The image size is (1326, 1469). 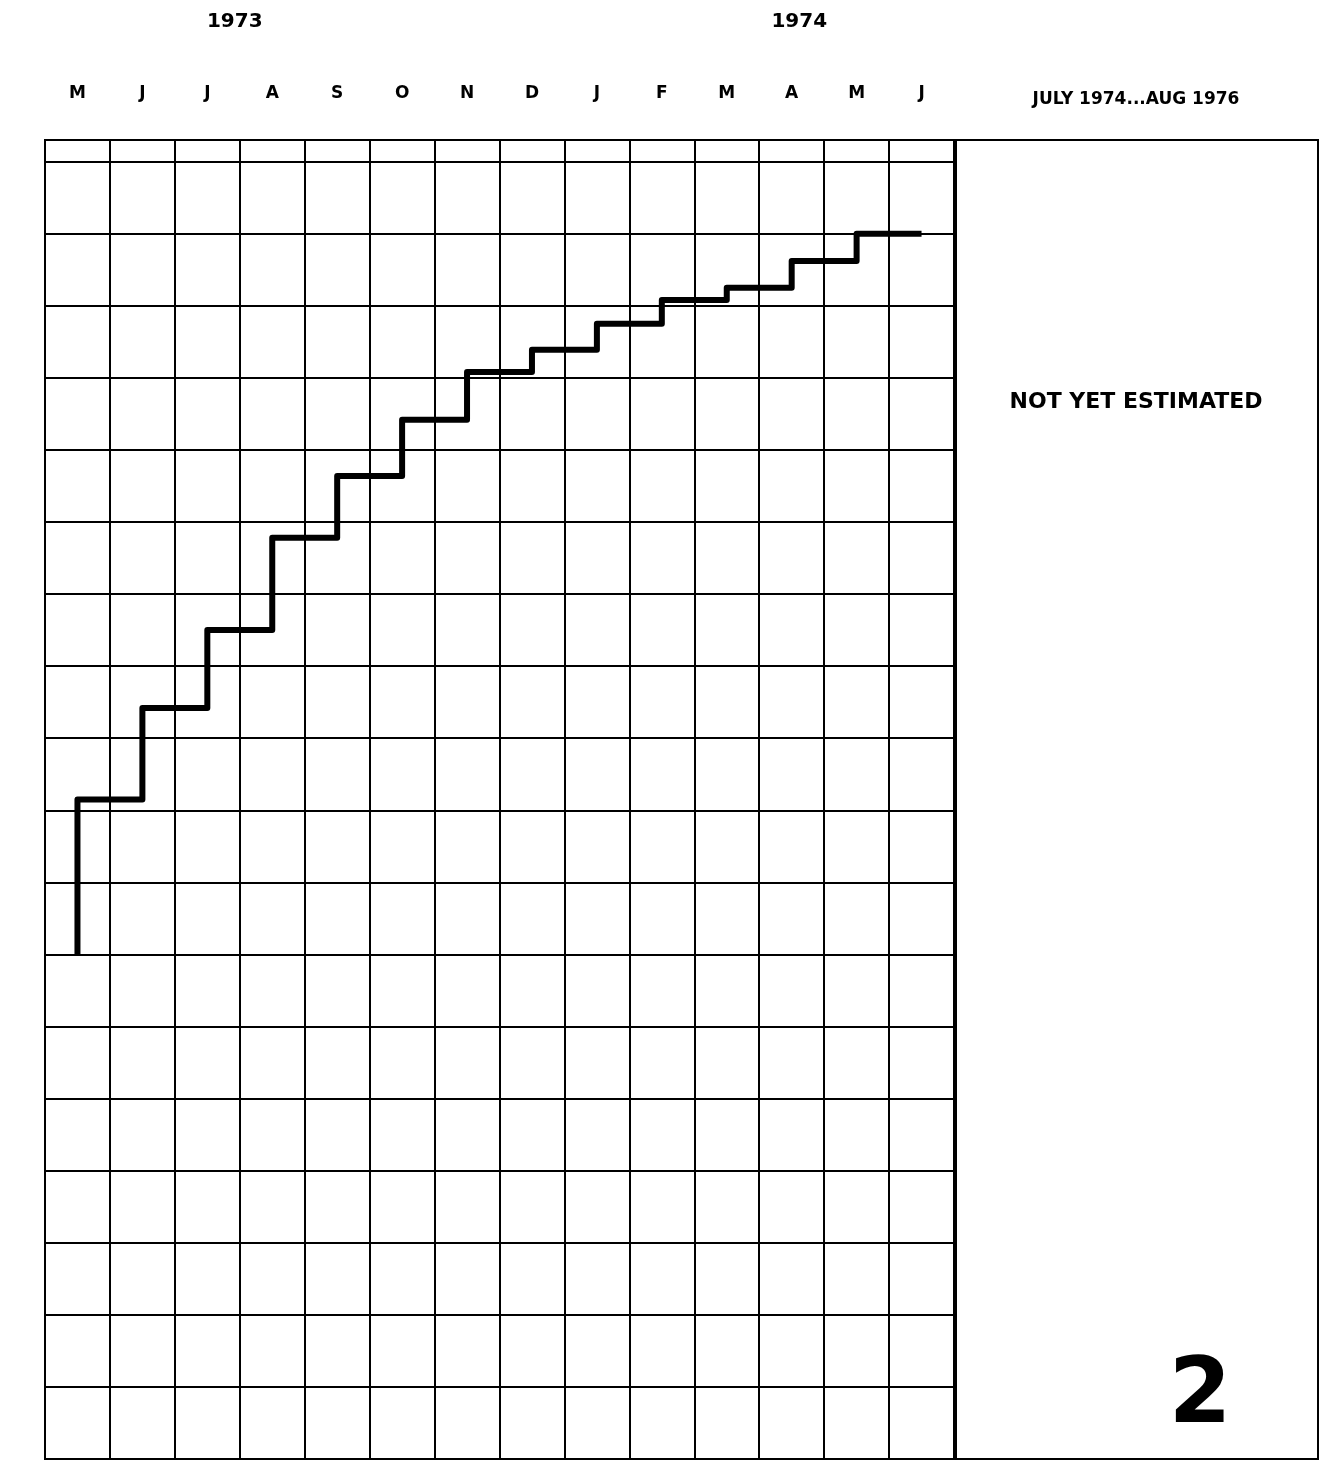 What do you see at coordinates (1136, 400) in the screenshot?
I see `text: NOT YET ESTIMATED` at bounding box center [1136, 400].